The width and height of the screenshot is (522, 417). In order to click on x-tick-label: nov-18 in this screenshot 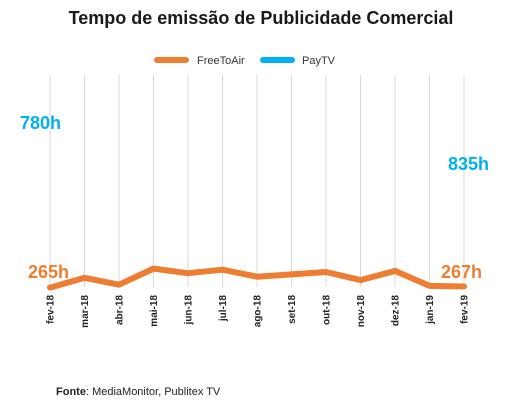, I will do `click(361, 311)`.